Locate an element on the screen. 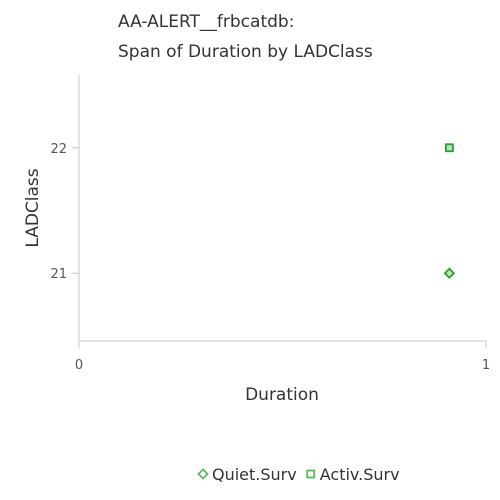  y-ticks: 21 22 is located at coordinates (64, 212).